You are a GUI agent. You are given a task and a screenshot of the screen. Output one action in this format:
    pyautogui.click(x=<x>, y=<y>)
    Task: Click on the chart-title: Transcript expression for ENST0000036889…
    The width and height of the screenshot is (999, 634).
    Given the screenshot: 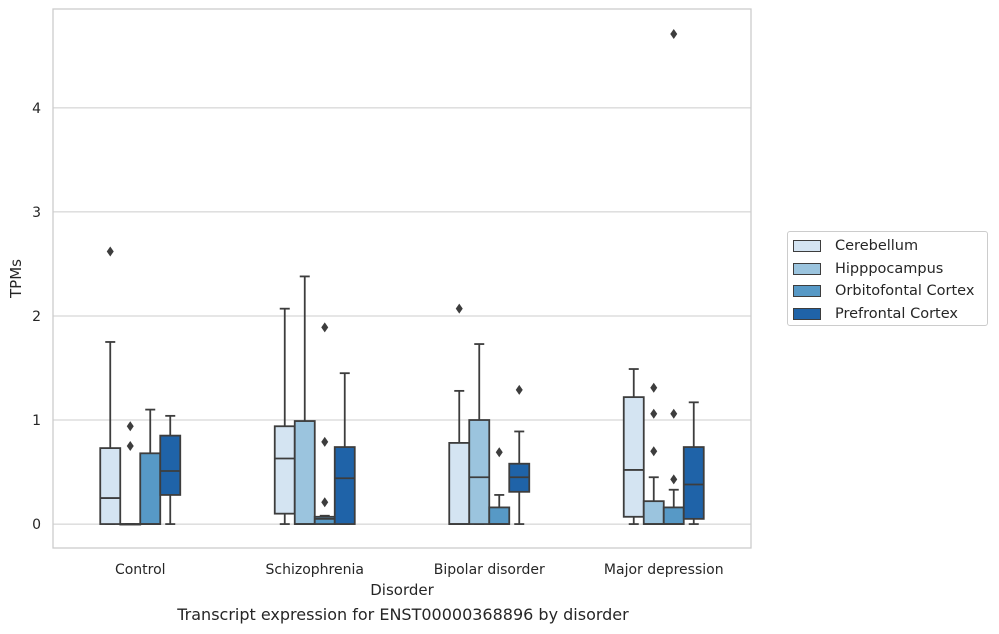 What is the action you would take?
    pyautogui.click(x=403, y=614)
    